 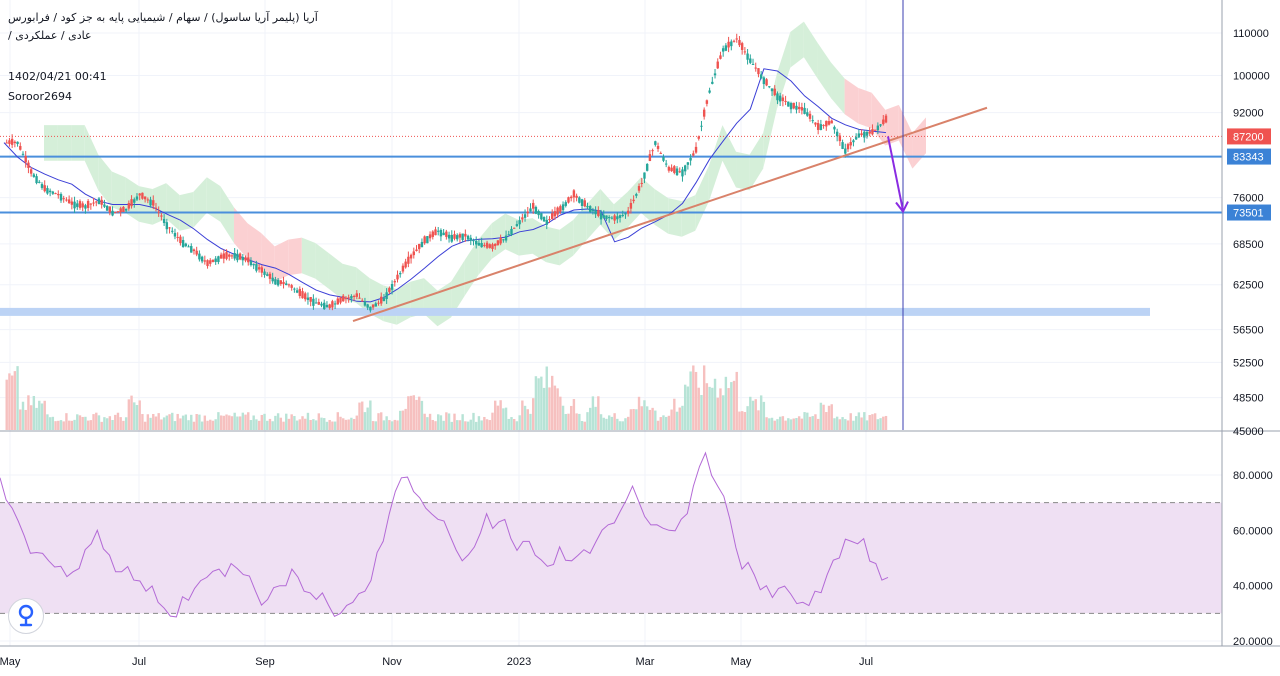 I want to click on price-tick-label: 100000, so click(x=1251, y=76).